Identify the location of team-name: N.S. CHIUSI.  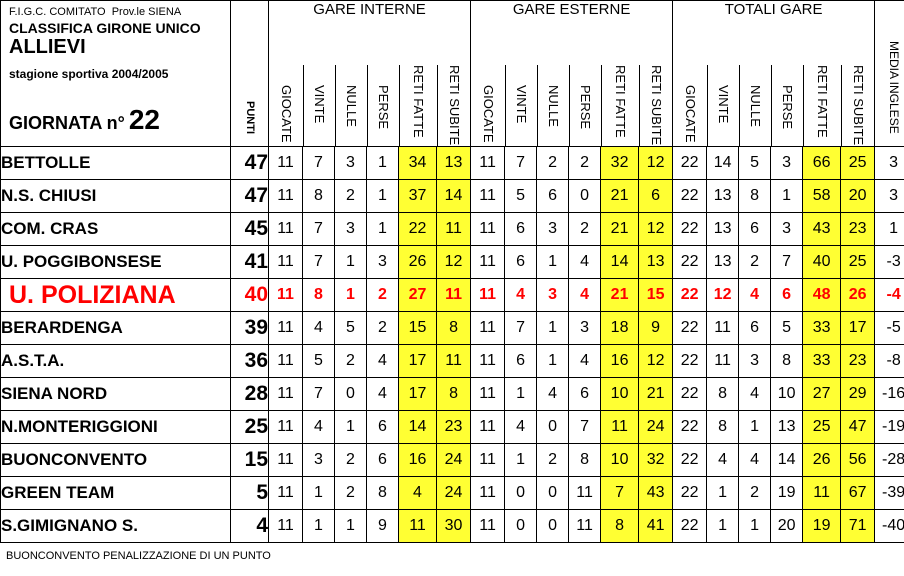
(115, 196).